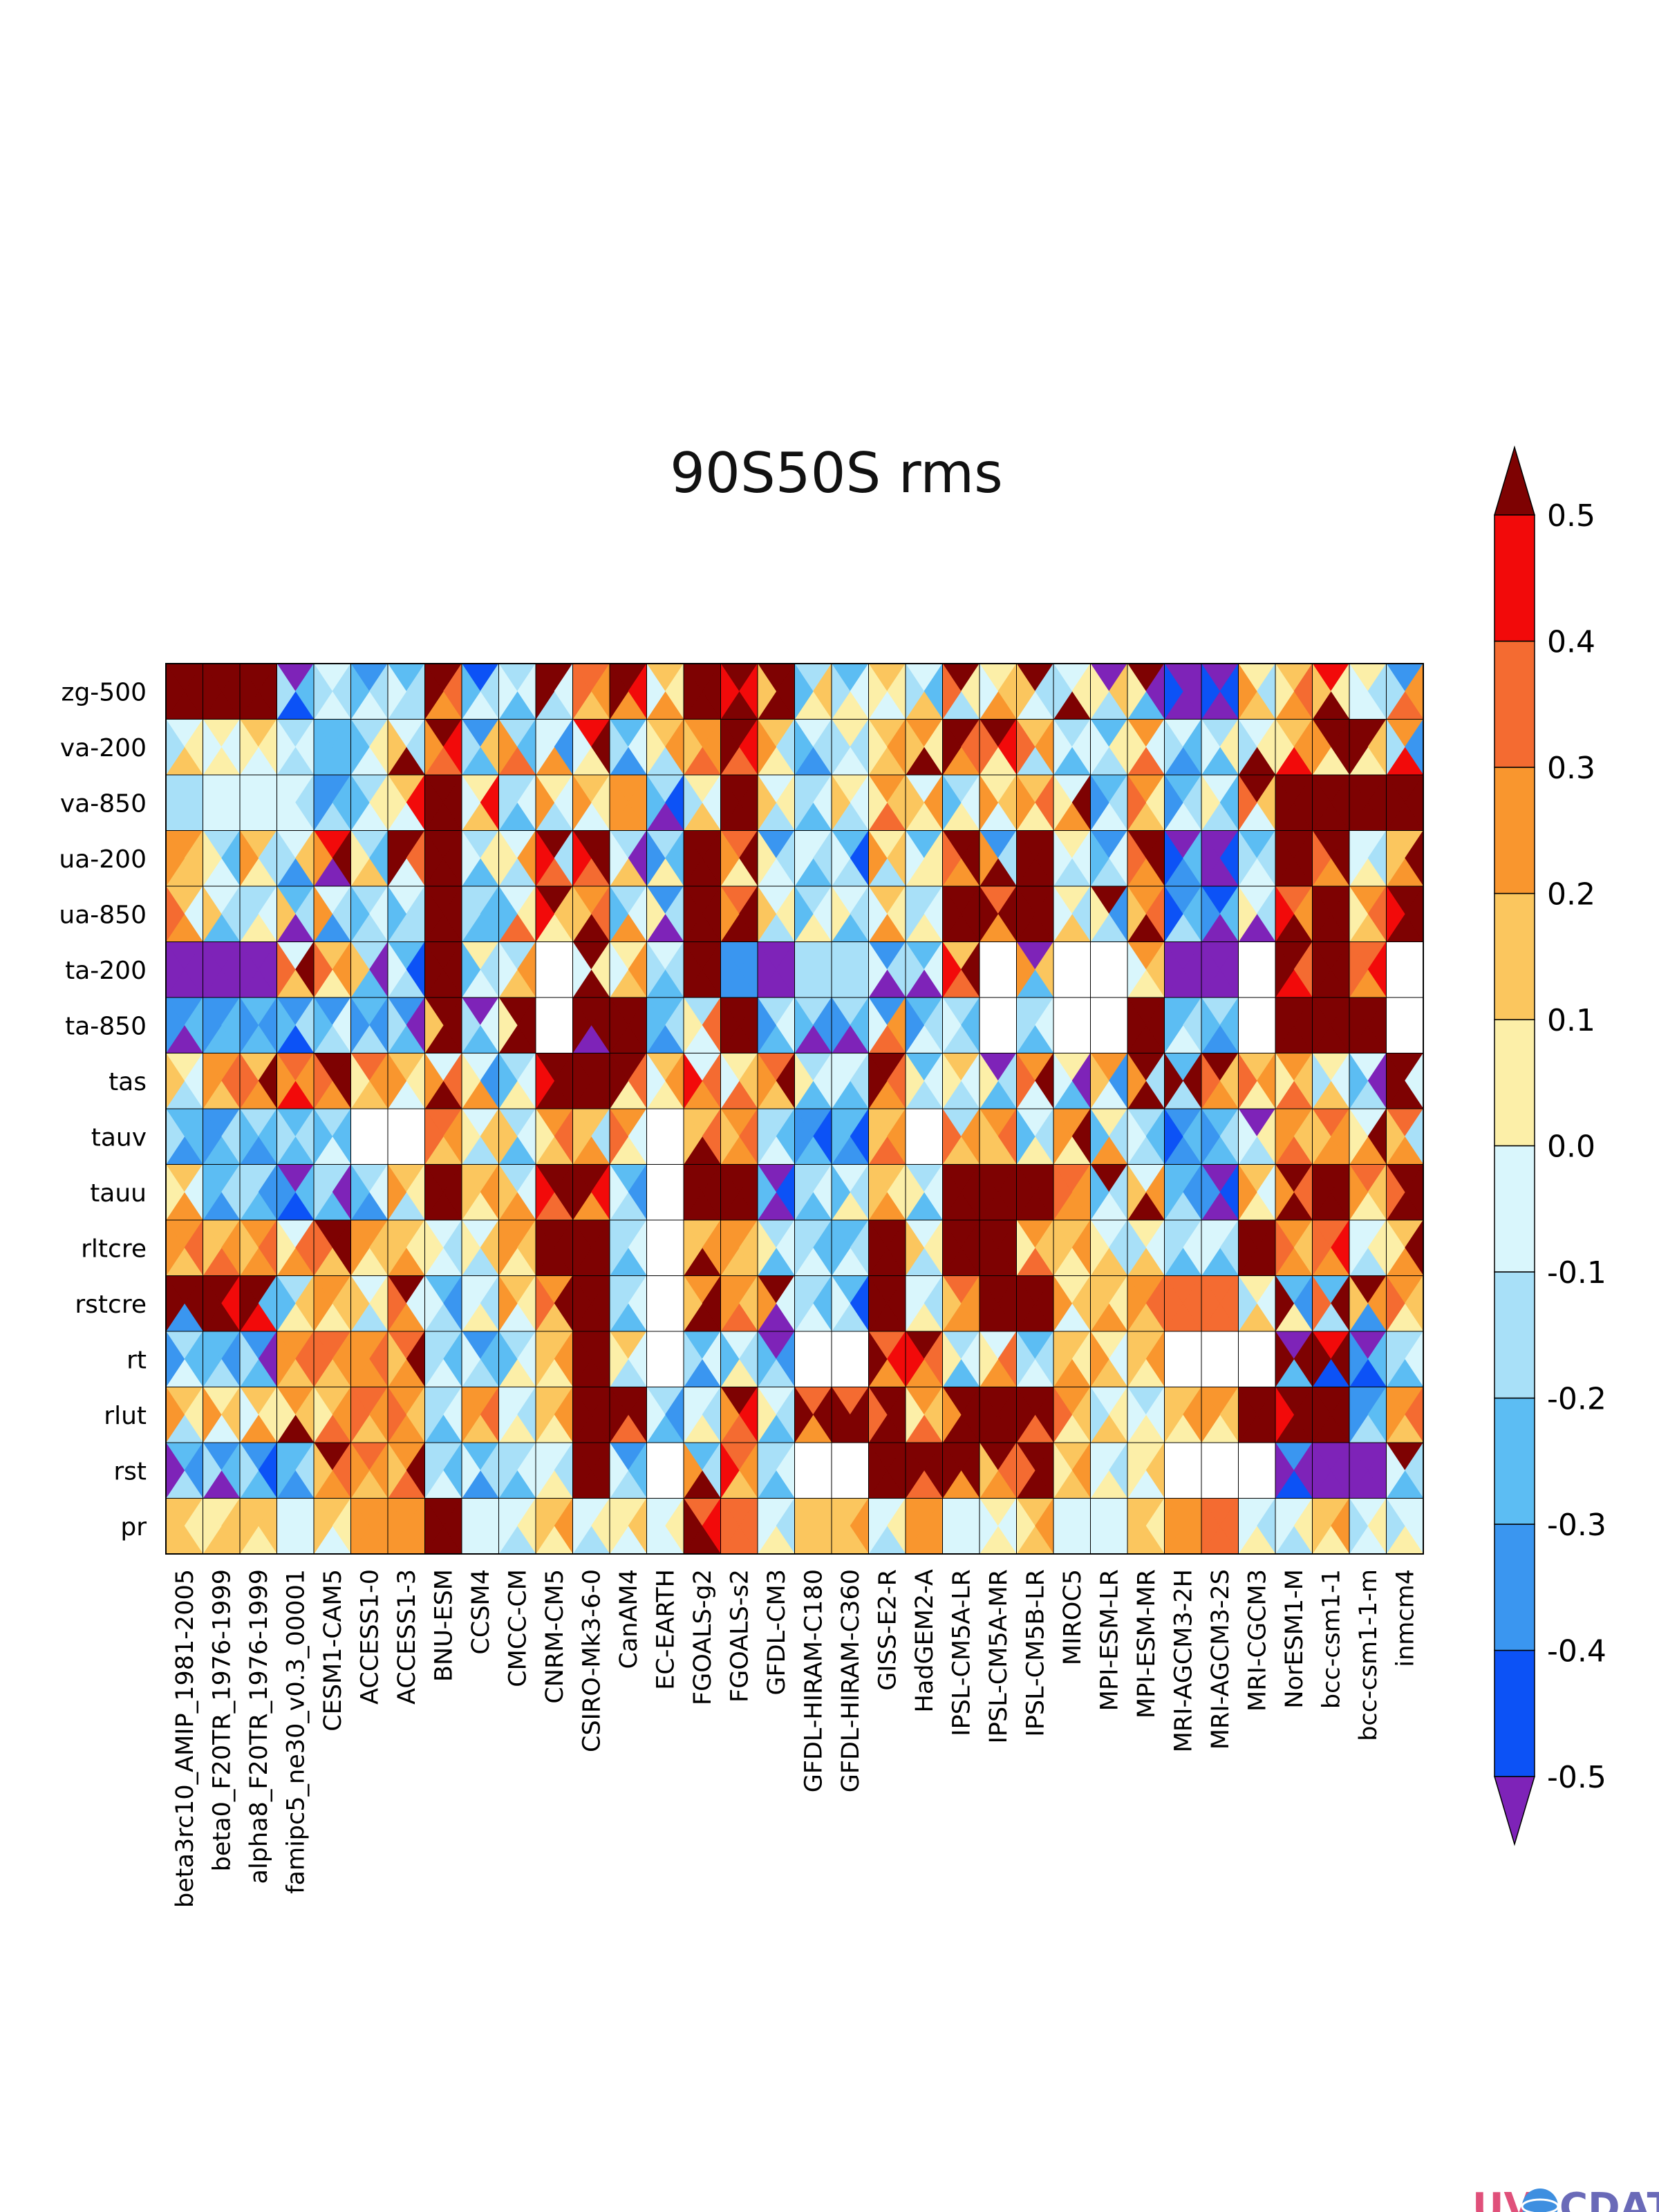  Describe the element at coordinates (1577, 1273) in the screenshot. I see `colorbar-tick-label: -0.1` at that location.